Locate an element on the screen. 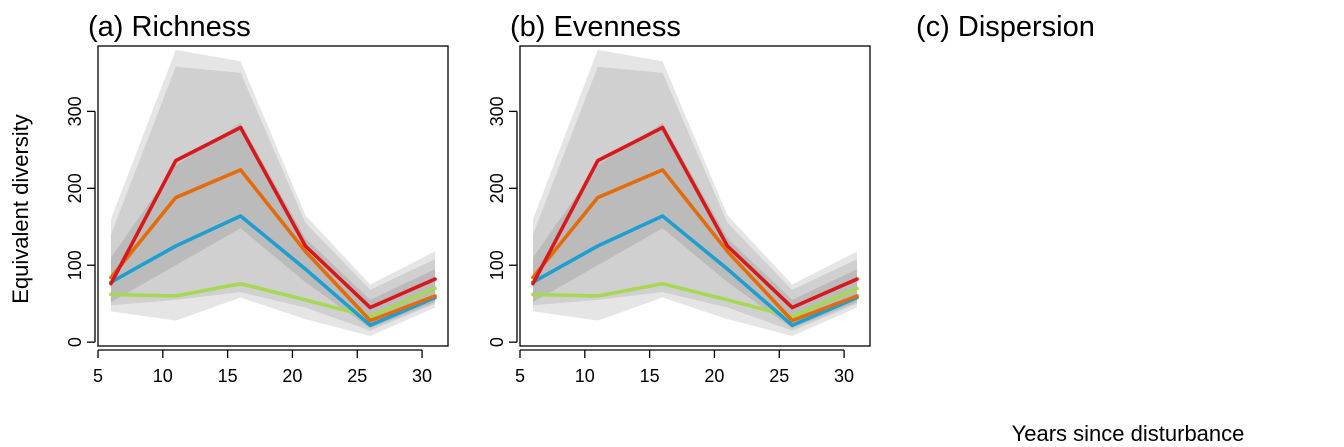 The image size is (1344, 447). panel-b-title: (b) Evenness is located at coordinates (595, 27).